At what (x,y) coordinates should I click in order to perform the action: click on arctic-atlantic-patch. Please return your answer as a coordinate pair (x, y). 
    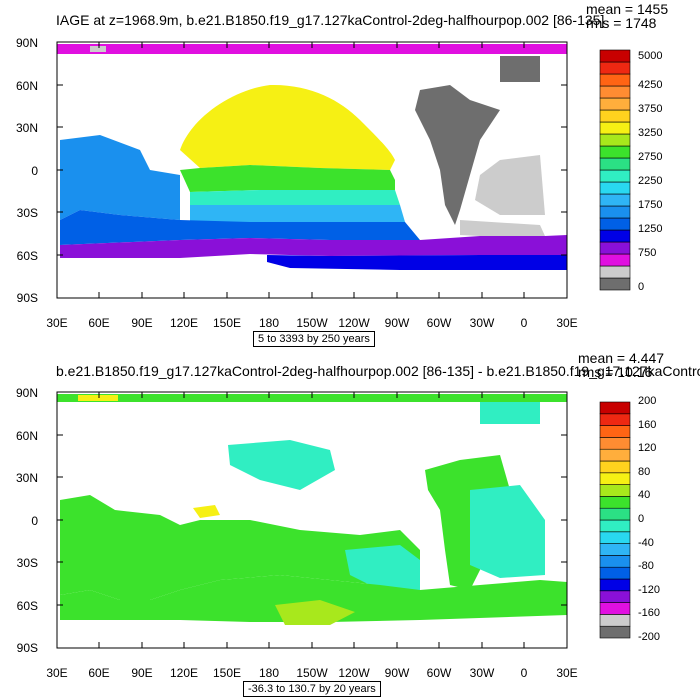
    Looking at the image, I should click on (520, 69).